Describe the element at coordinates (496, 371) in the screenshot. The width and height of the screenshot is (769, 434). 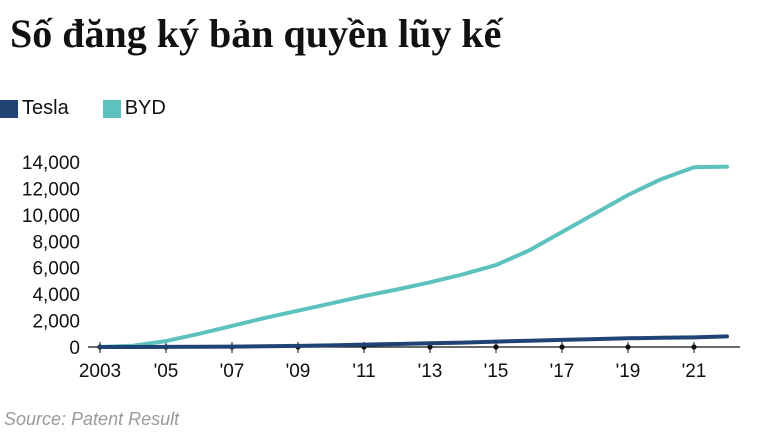
I see `x-tick-label: '15` at that location.